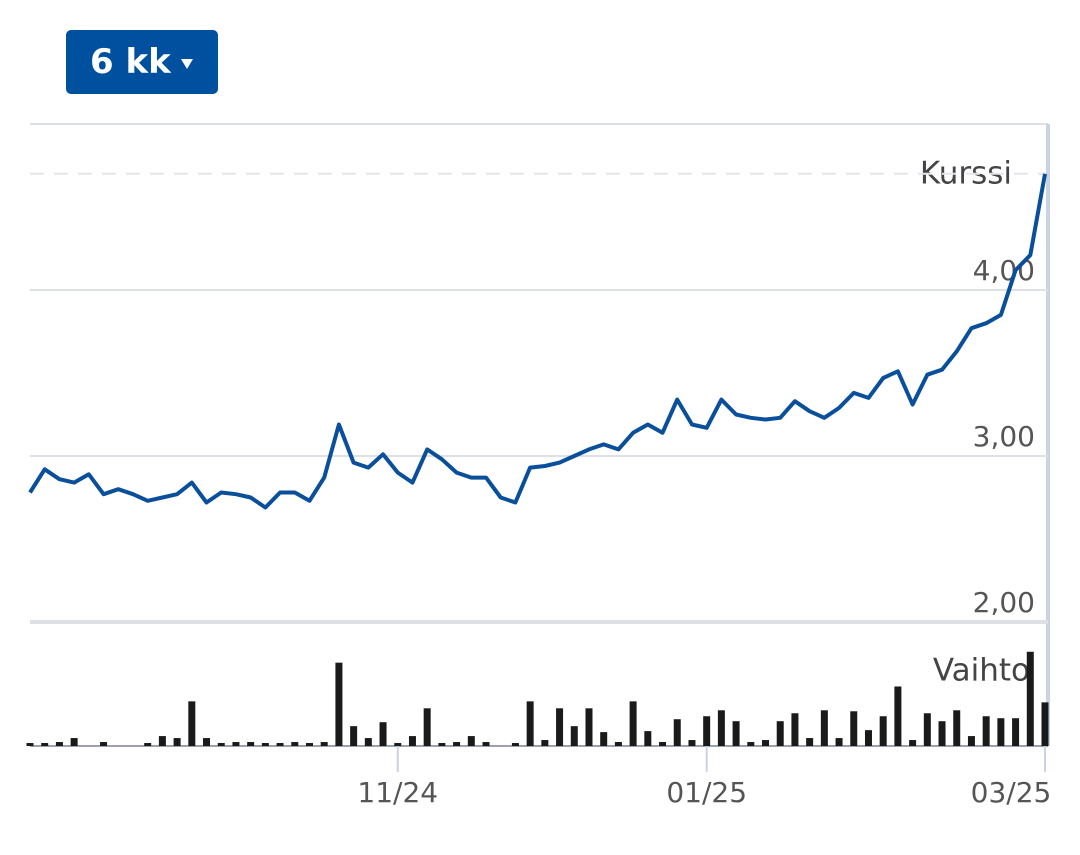 This screenshot has width=1080, height=855. I want to click on x-tick-label: 11/24, so click(397, 792).